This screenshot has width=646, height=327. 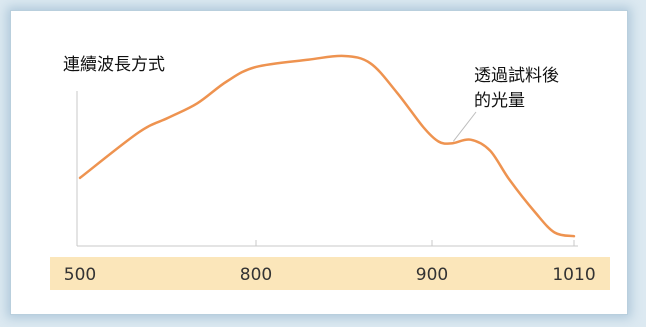 What do you see at coordinates (464, 126) in the screenshot?
I see `annotation-leader` at bounding box center [464, 126].